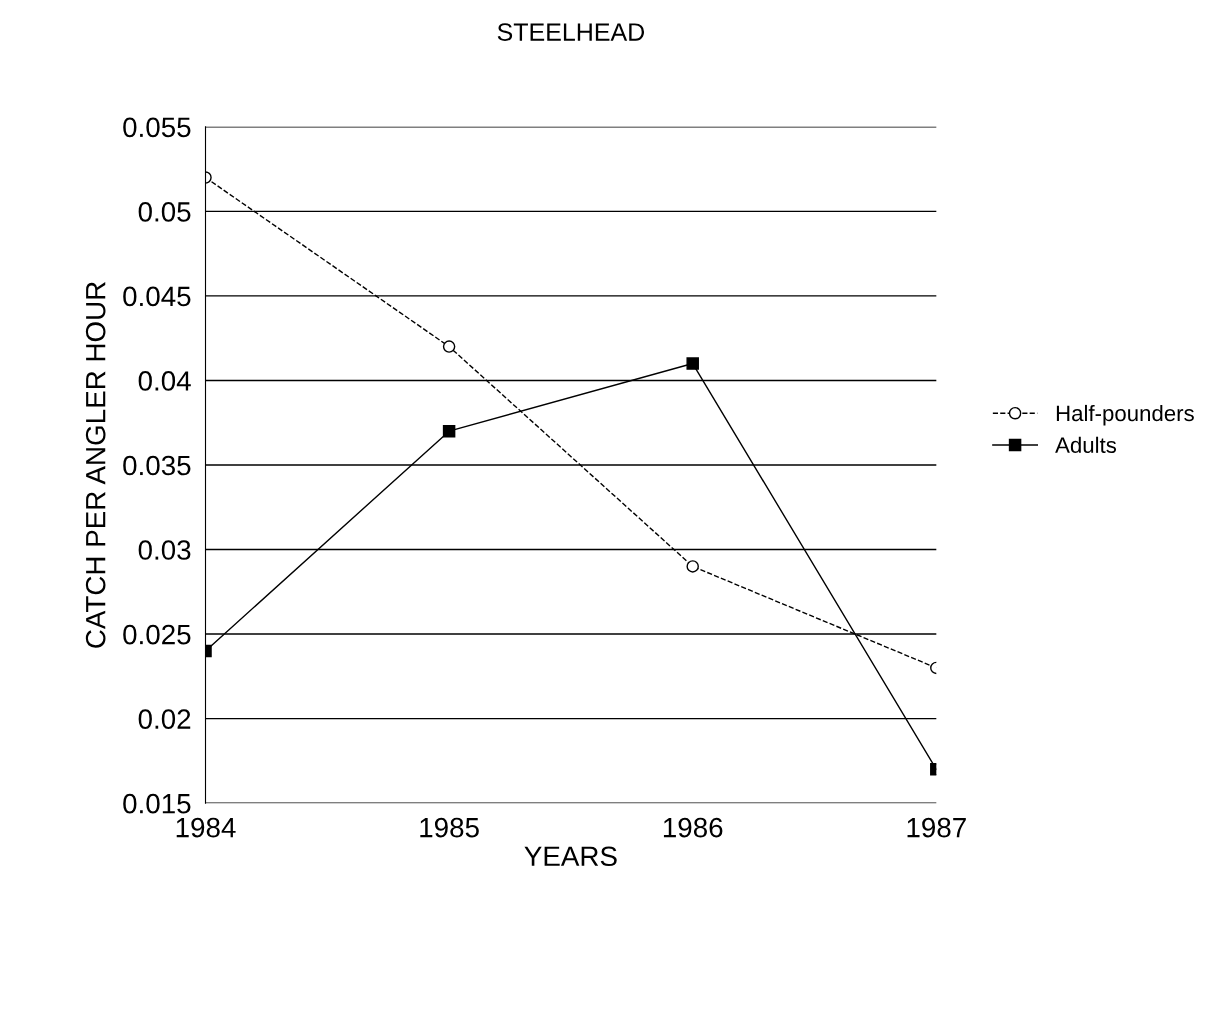 The image size is (1216, 1031). Describe the element at coordinates (164, 212) in the screenshot. I see `y-tick-label: 0.05` at that location.